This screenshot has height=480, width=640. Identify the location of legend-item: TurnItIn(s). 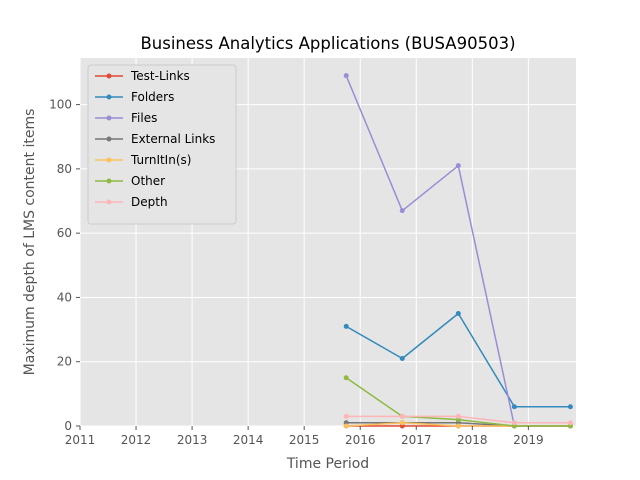
(143, 160).